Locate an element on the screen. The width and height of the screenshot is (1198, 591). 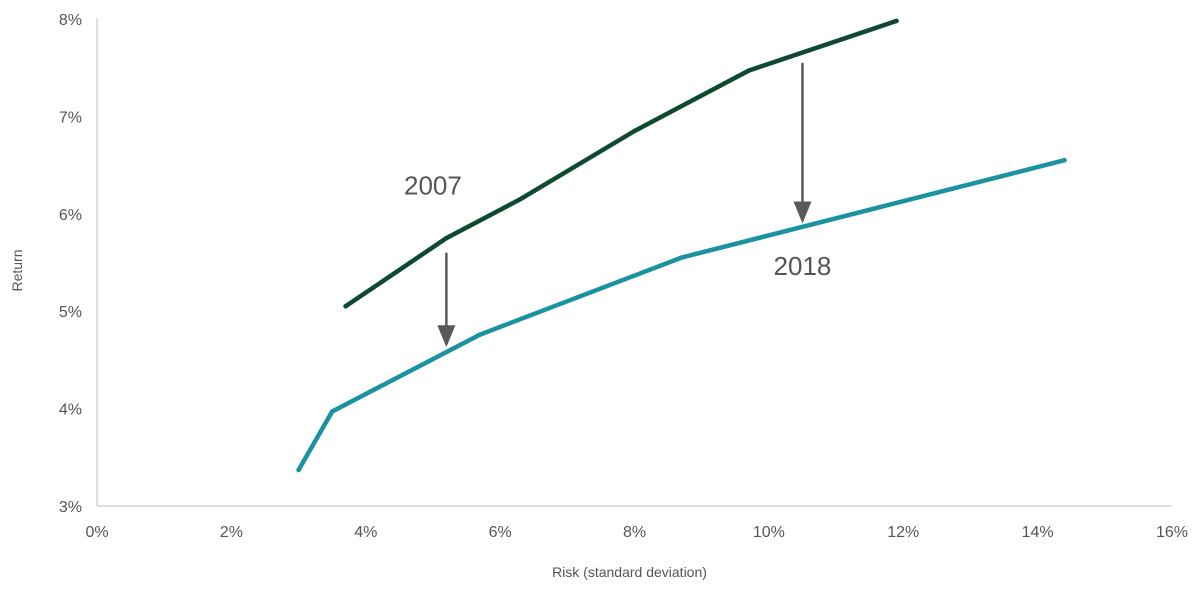
y-tick-label: 3% is located at coordinates (70, 507).